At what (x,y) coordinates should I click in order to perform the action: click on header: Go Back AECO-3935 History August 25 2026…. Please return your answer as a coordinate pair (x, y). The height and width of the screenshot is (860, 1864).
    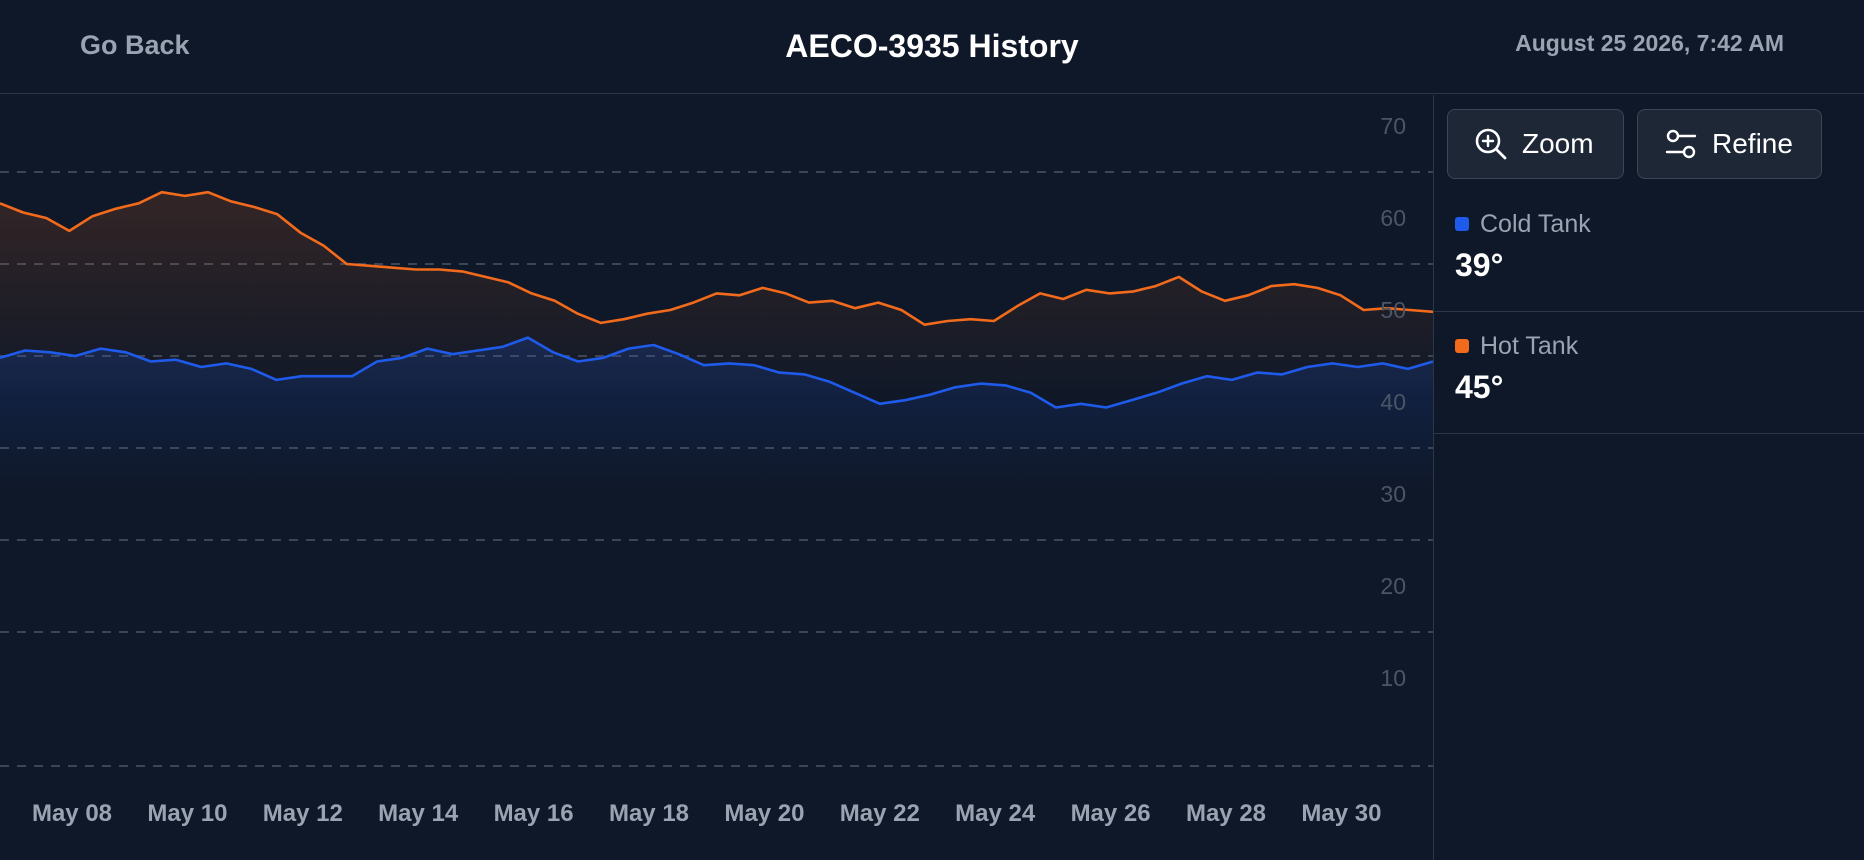
    Looking at the image, I should click on (932, 47).